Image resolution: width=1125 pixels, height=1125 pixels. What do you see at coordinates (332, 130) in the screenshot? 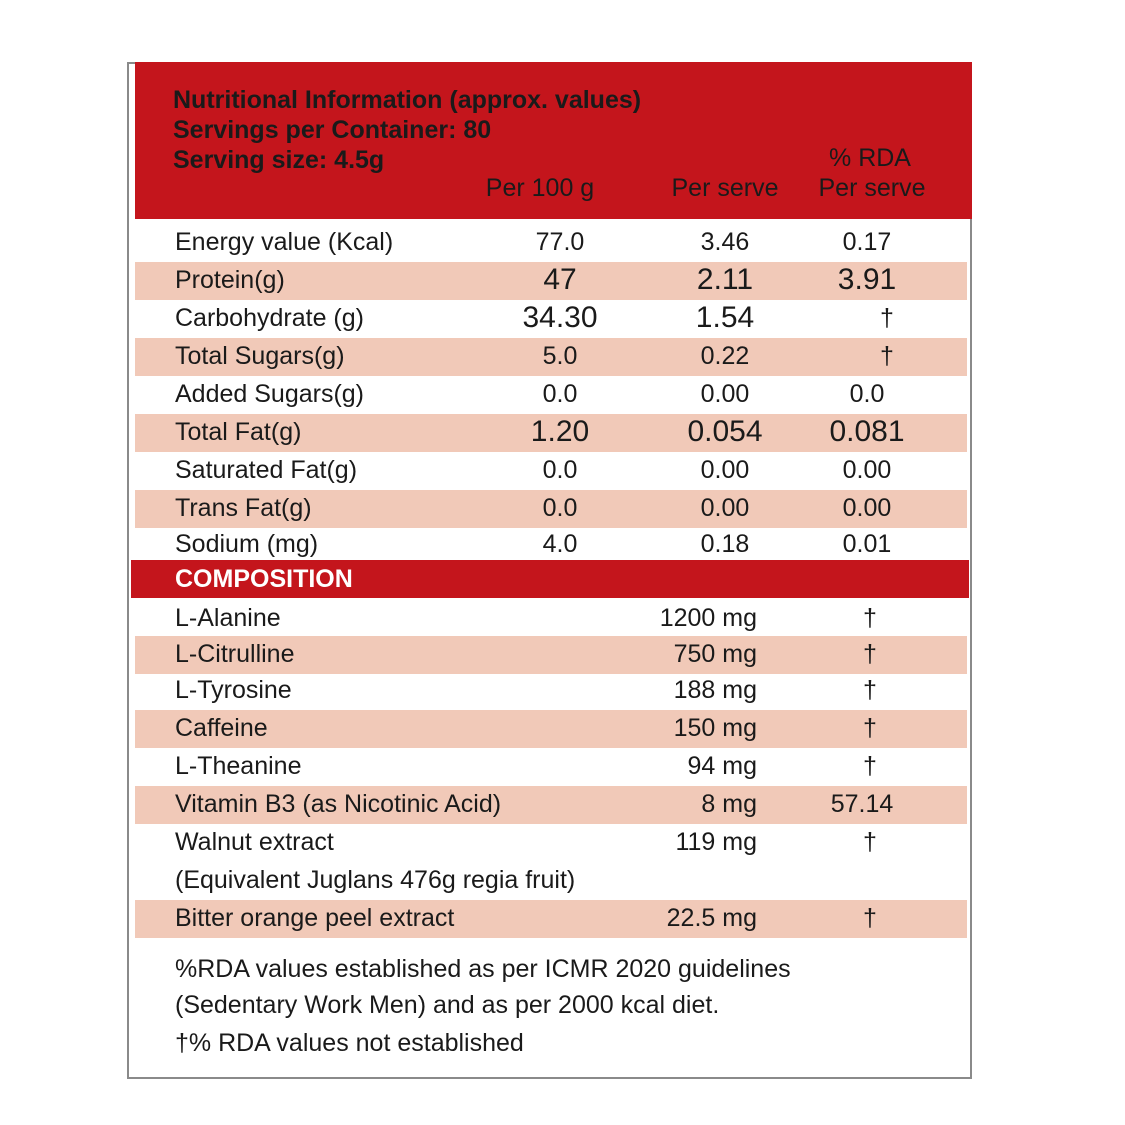
I see `servings-per-container: Servings per Container: 80` at bounding box center [332, 130].